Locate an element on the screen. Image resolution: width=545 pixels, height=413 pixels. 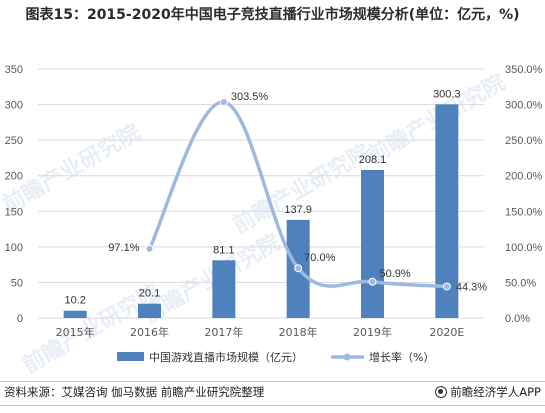
legend-bar-swatch is located at coordinates (130, 356).